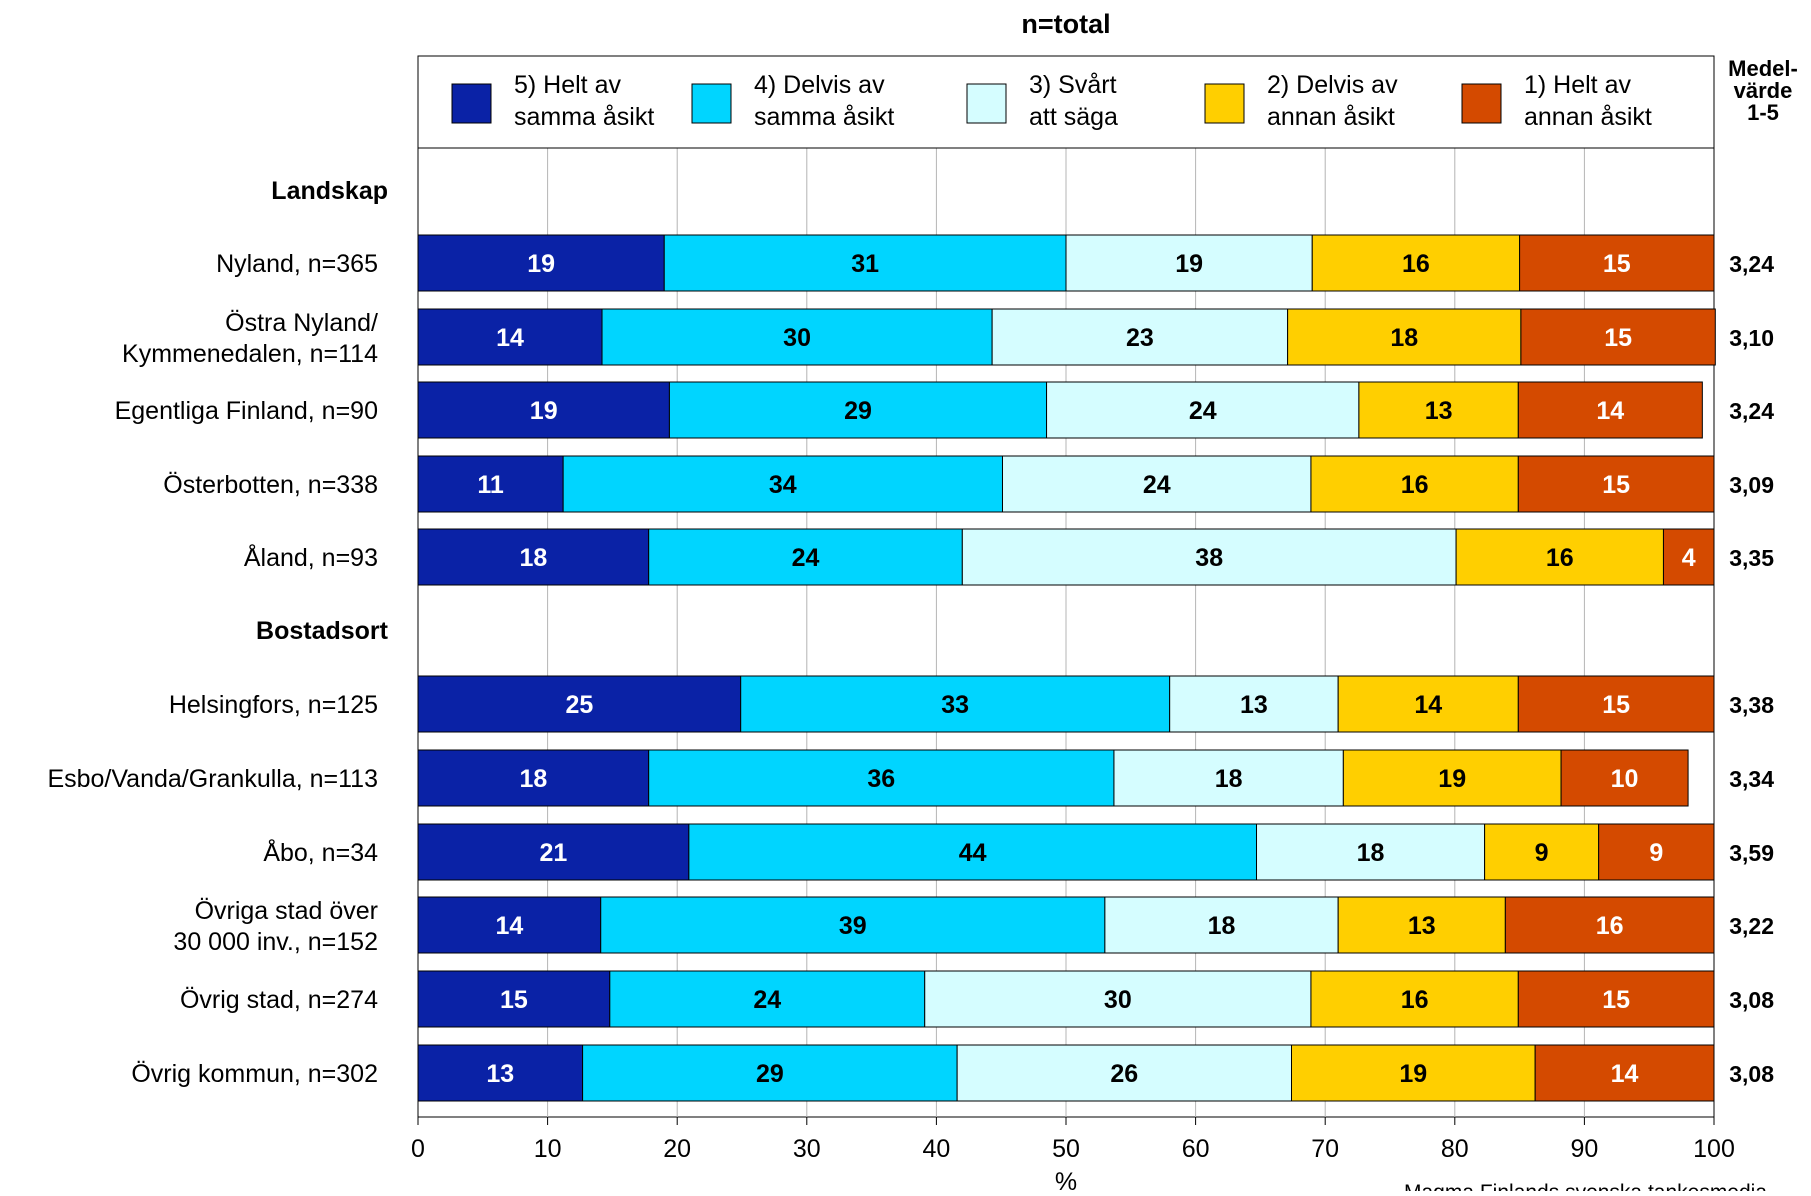 The image size is (1811, 1196). I want to click on chart-title: n=total, so click(1065, 24).